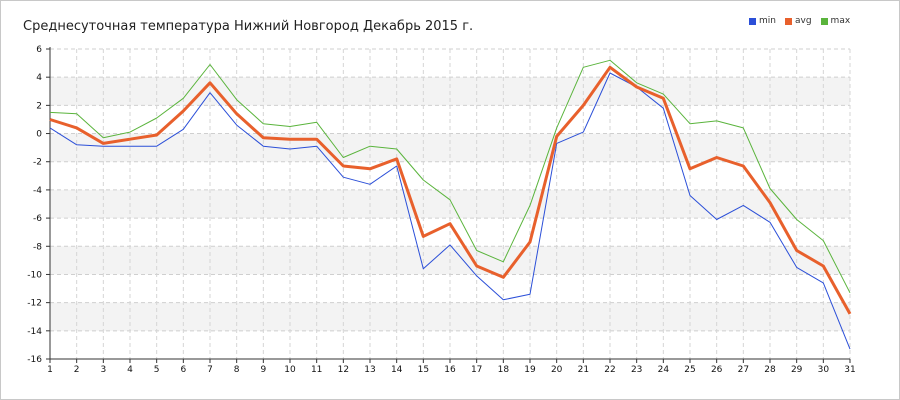 The width and height of the screenshot is (900, 400). I want to click on y-tick-label: -2, so click(37, 163).